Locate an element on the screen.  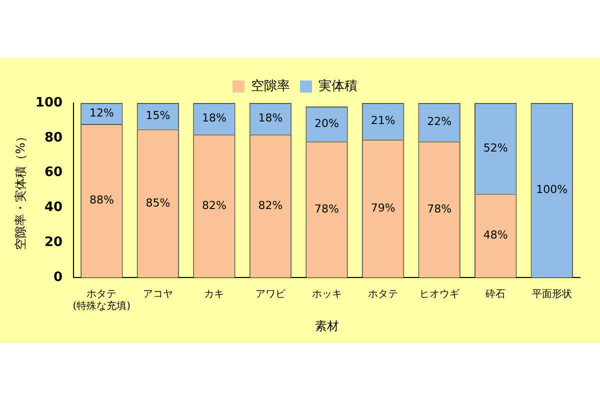
data-label: 48% is located at coordinates (495, 235).